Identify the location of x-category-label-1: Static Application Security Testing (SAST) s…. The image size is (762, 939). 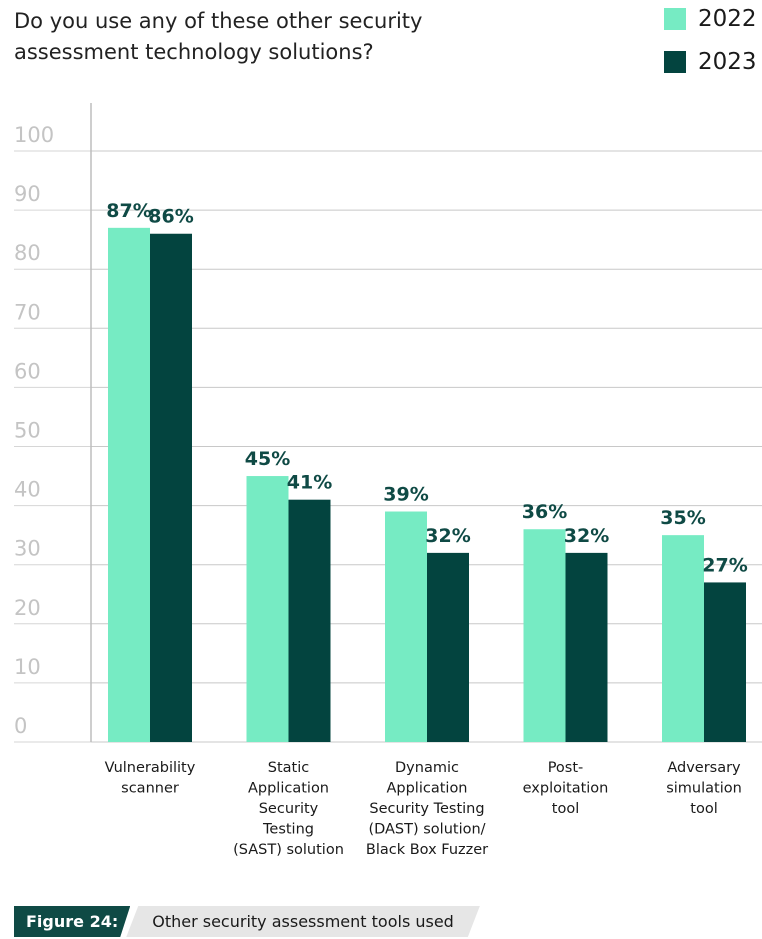
(288, 809).